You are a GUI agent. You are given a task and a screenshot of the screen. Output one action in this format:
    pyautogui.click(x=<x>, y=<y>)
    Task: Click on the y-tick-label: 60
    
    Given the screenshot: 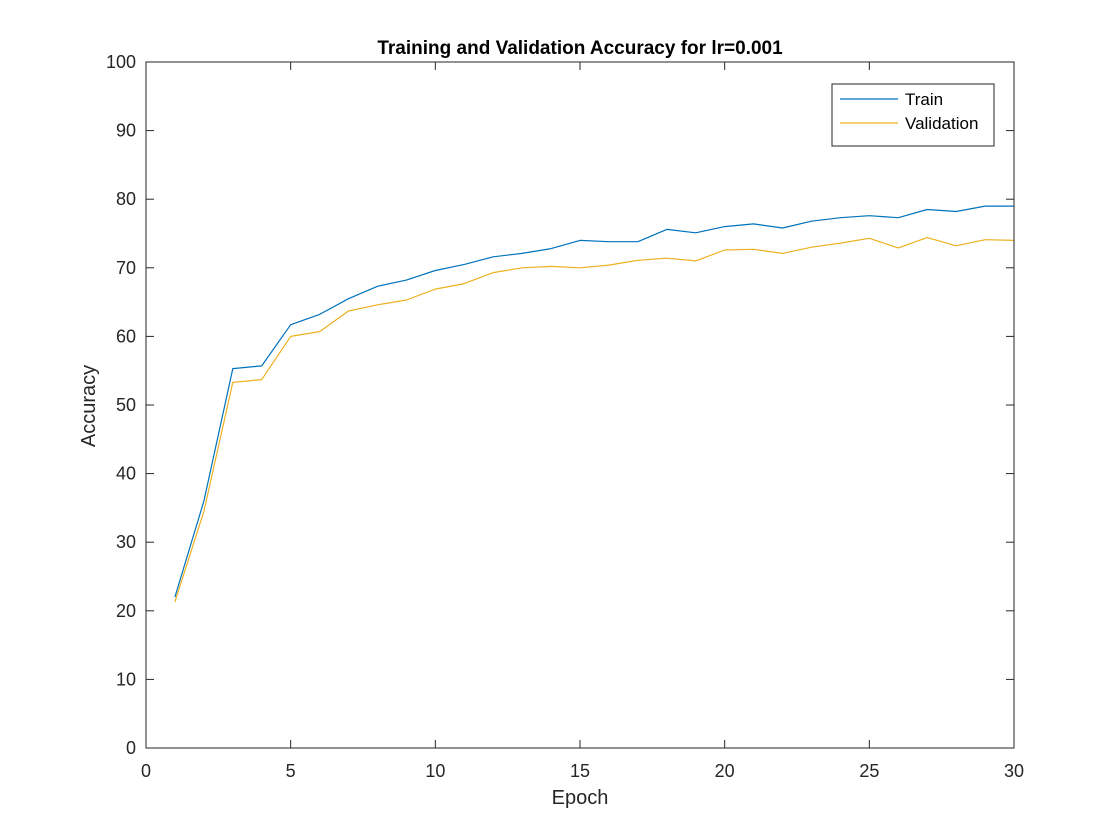 What is the action you would take?
    pyautogui.click(x=126, y=336)
    